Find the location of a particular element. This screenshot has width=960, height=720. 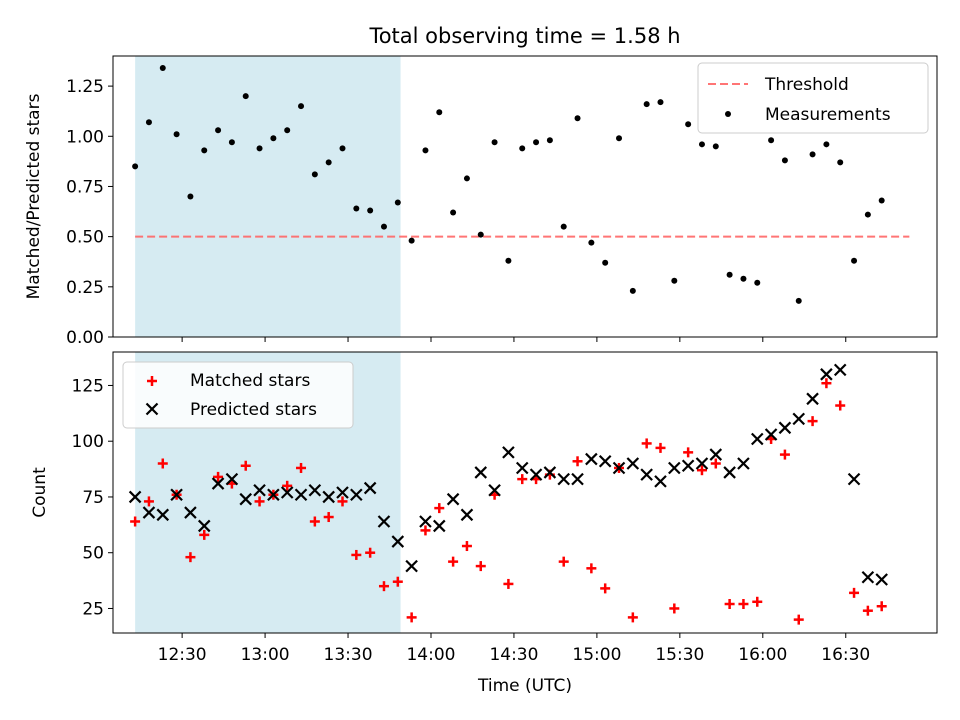

legend-matched-swatch is located at coordinates (152, 381).